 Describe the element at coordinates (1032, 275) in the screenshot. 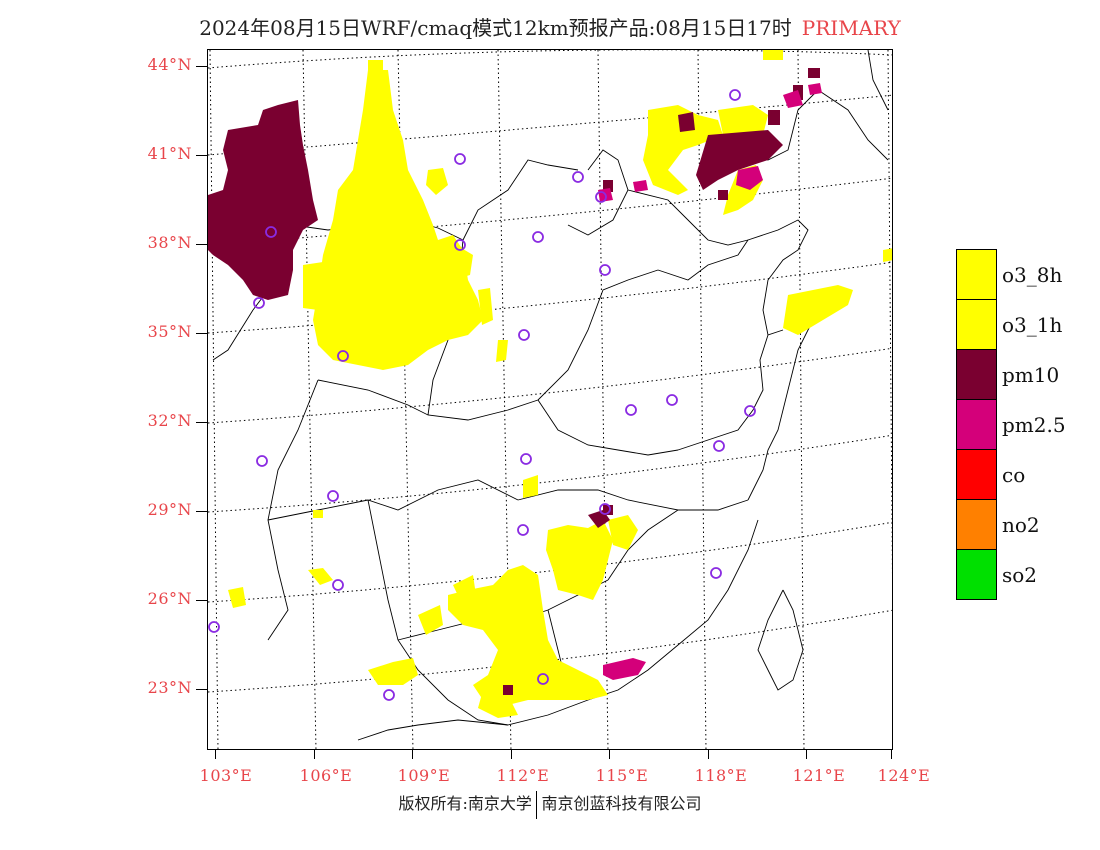

I see `legend-label: o3_8h` at that location.